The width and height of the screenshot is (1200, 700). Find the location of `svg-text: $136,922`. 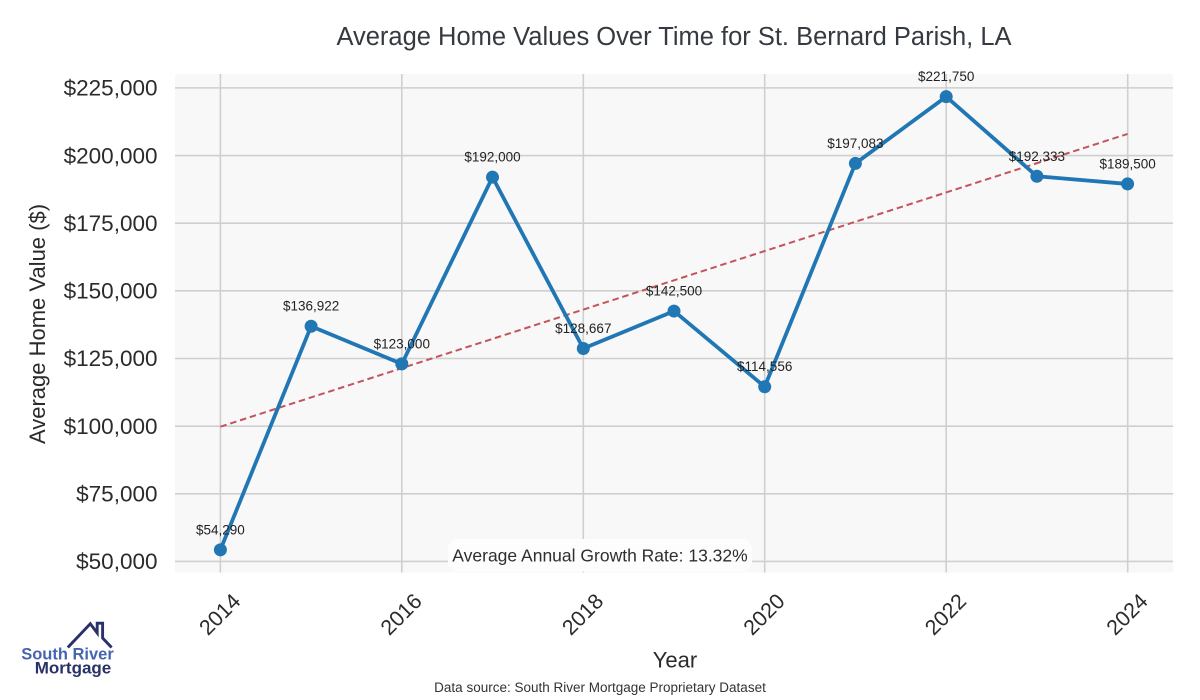

svg-text: $136,922 is located at coordinates (311, 306).